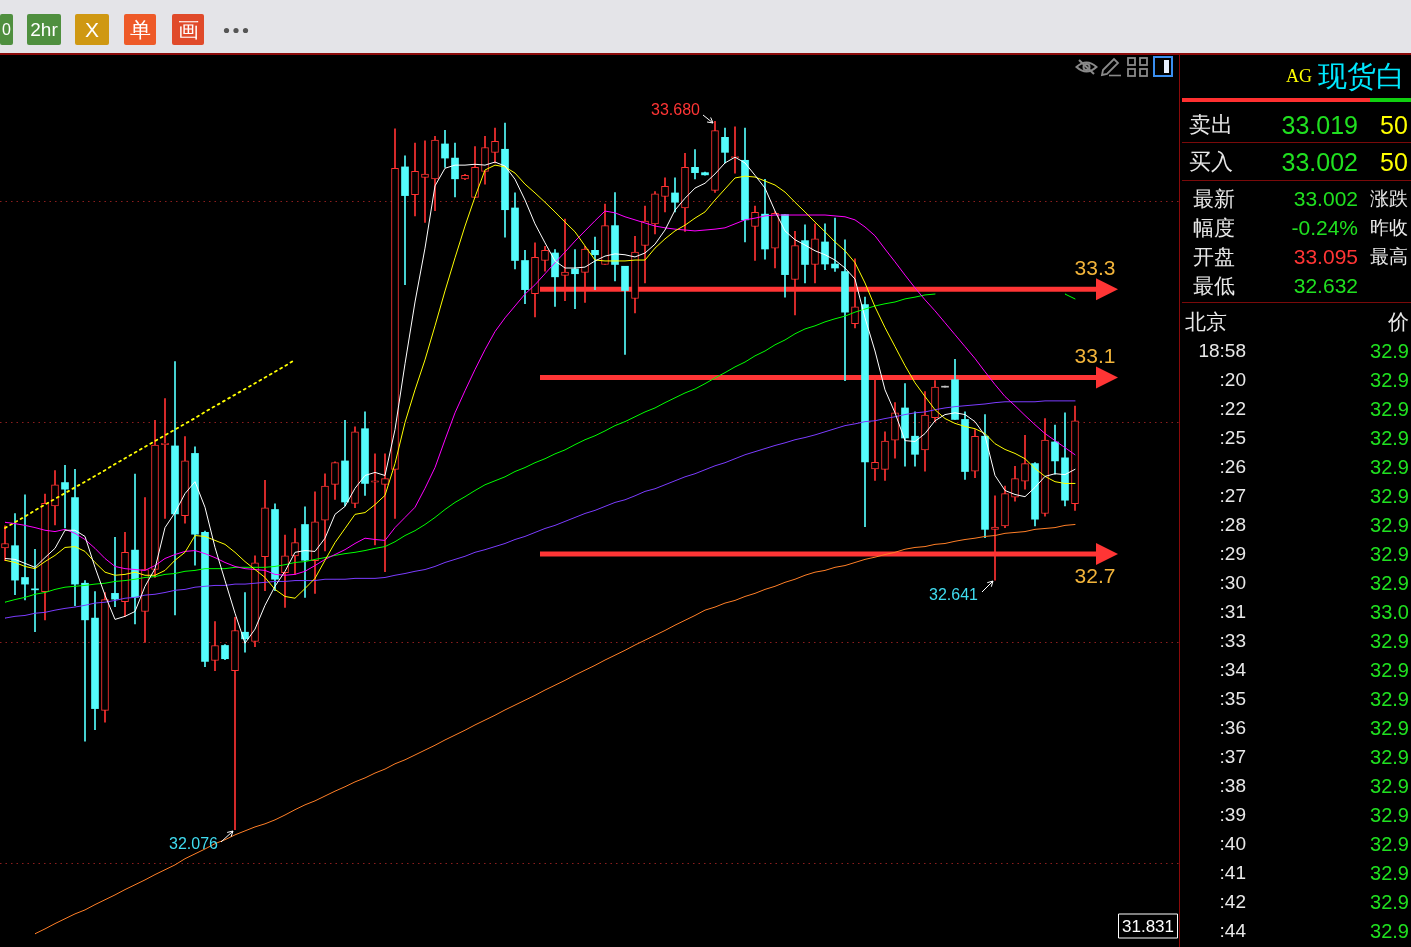 The width and height of the screenshot is (1411, 947). What do you see at coordinates (1232, 815) in the screenshot?
I see `text: :39` at bounding box center [1232, 815].